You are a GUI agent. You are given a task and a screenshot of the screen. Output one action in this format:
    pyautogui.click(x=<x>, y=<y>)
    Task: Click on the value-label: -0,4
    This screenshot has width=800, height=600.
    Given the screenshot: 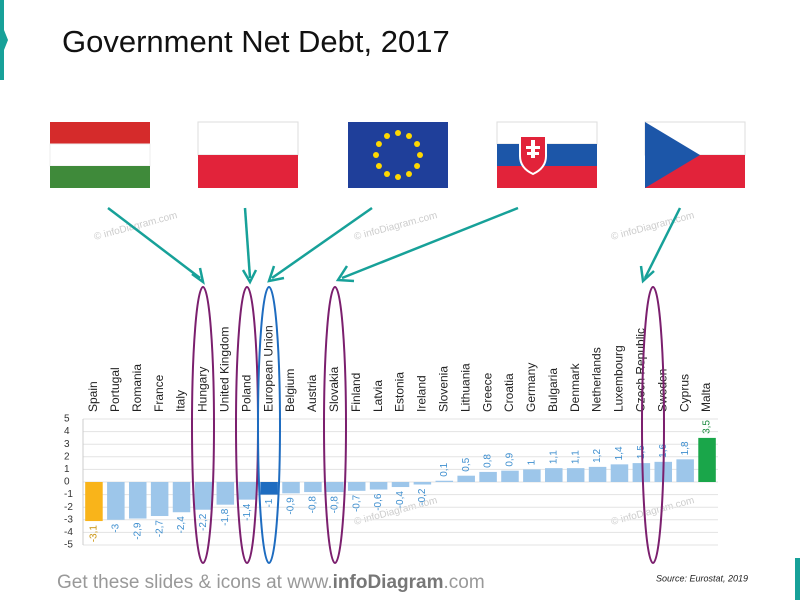 What is the action you would take?
    pyautogui.click(x=400, y=500)
    